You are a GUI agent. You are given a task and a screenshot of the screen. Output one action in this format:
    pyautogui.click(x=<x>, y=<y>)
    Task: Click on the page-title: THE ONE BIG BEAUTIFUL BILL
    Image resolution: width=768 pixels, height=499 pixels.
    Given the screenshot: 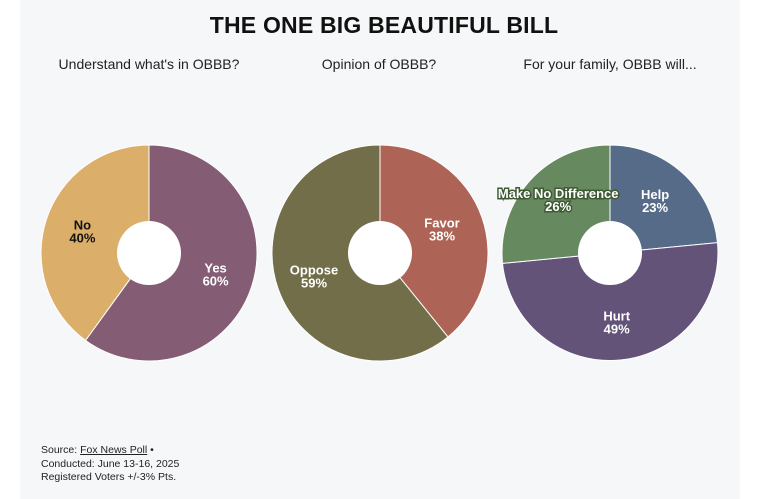 What is the action you would take?
    pyautogui.click(x=384, y=25)
    